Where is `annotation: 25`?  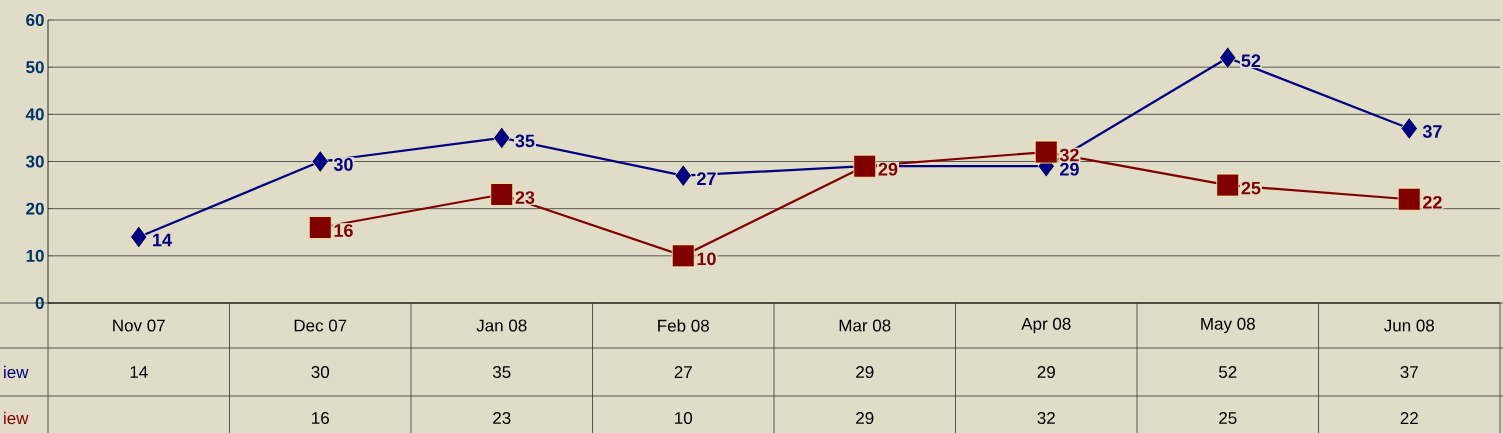
annotation: 25 is located at coordinates (1251, 188).